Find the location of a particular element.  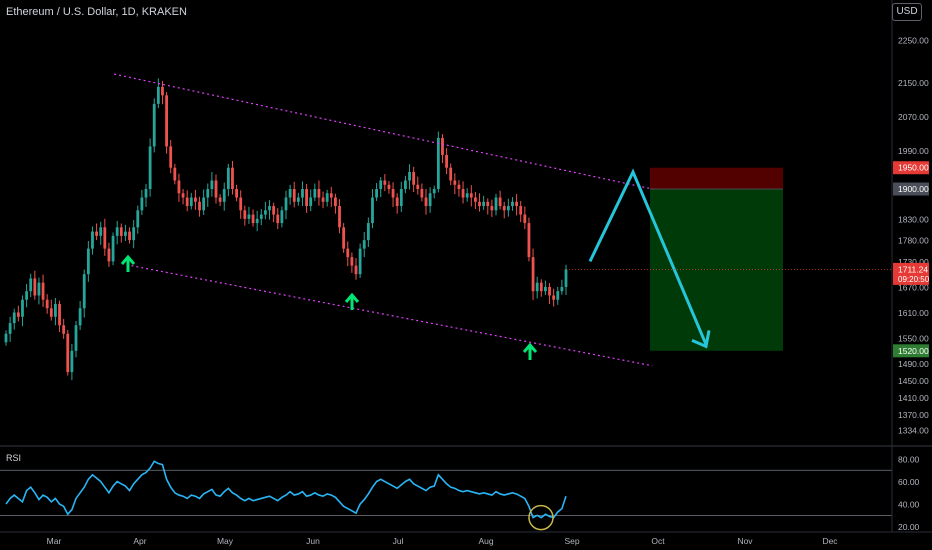

current-price-label: 1711.24 is located at coordinates (913, 269).